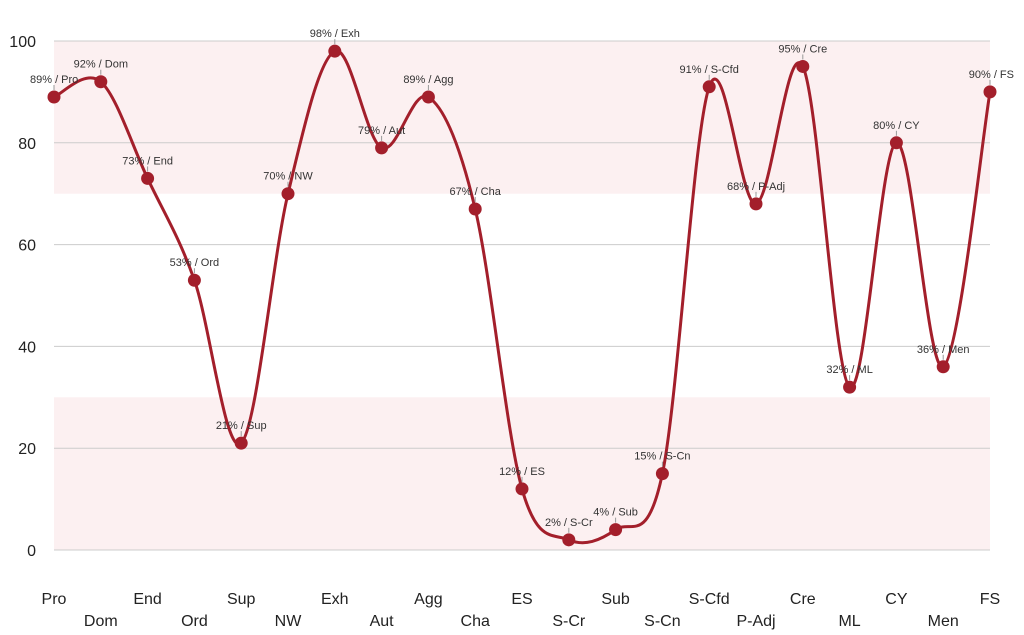 The image size is (1024, 635). What do you see at coordinates (288, 177) in the screenshot?
I see `data-label: 70% / NW` at bounding box center [288, 177].